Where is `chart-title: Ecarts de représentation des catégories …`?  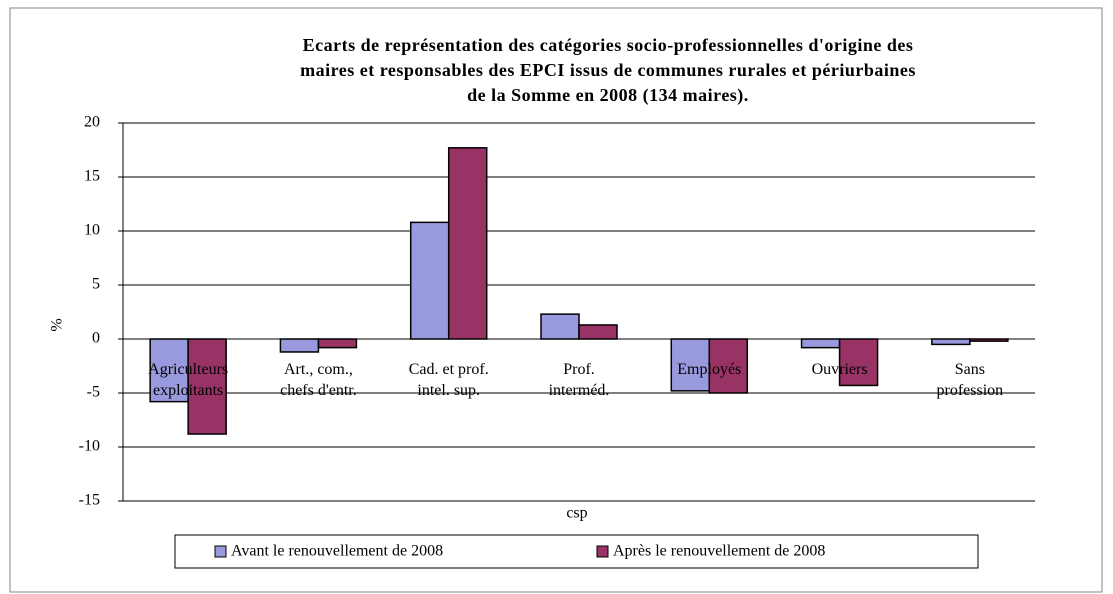
chart-title: Ecarts de représentation des catégories … is located at coordinates (608, 45).